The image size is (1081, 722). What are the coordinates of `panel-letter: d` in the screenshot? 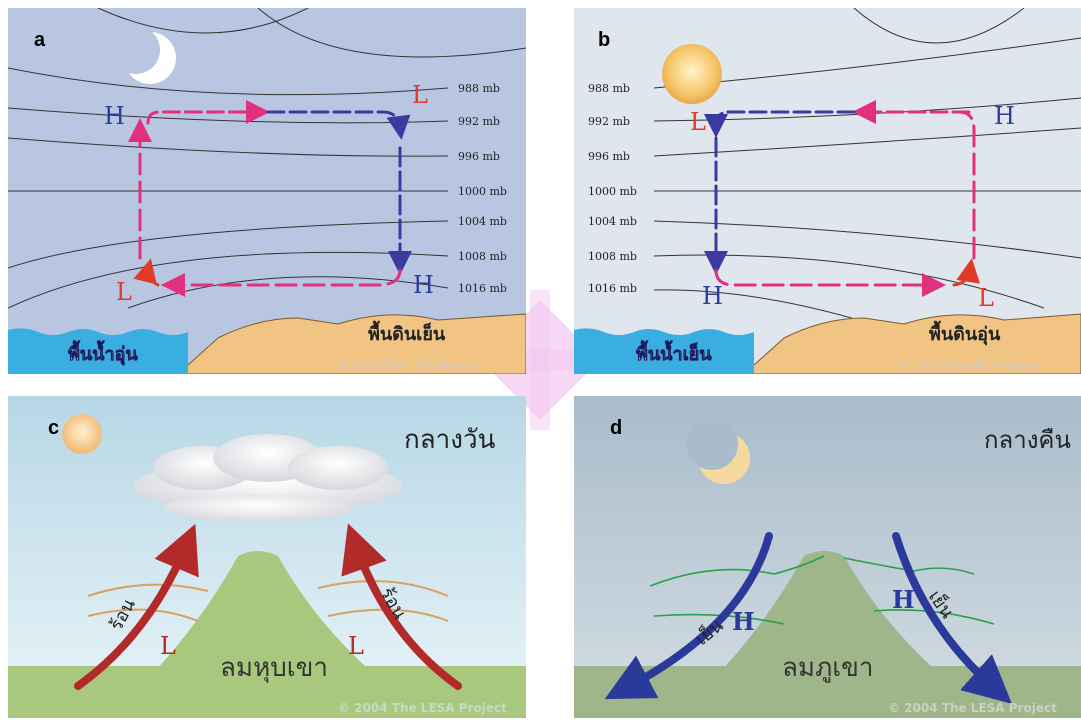 It's located at (616, 428).